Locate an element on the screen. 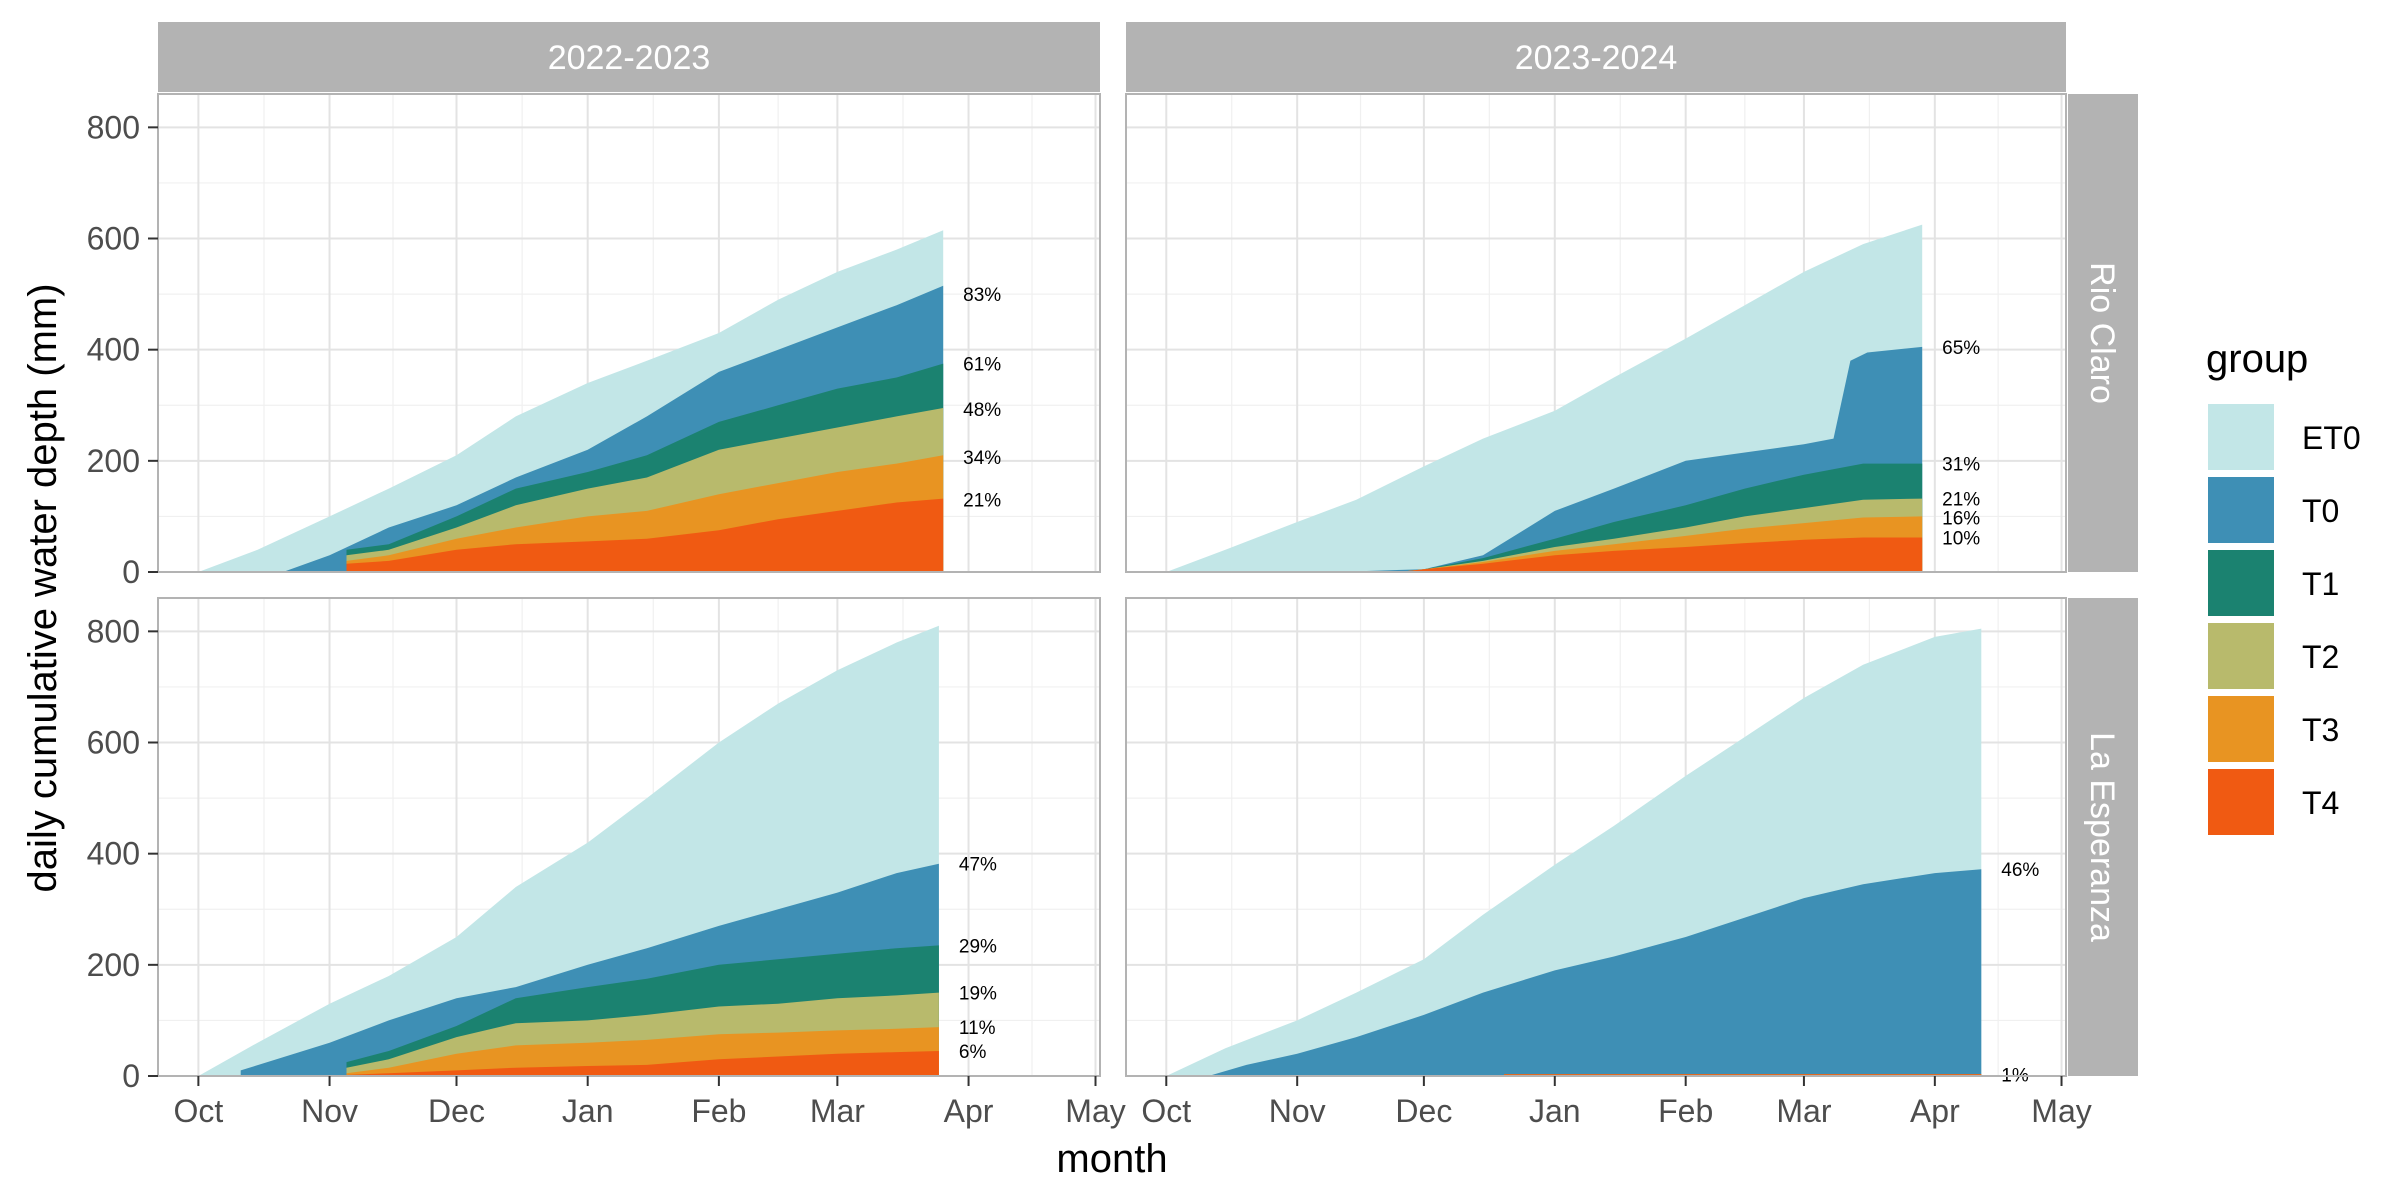  column-strip-label: 2022-2023 is located at coordinates (629, 58).